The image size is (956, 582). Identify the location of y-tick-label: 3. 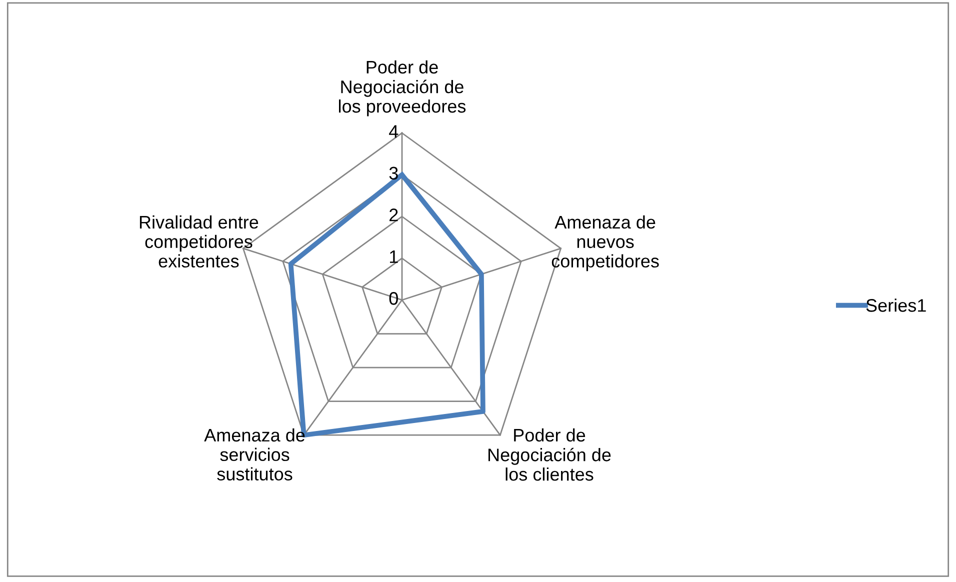
(393, 173).